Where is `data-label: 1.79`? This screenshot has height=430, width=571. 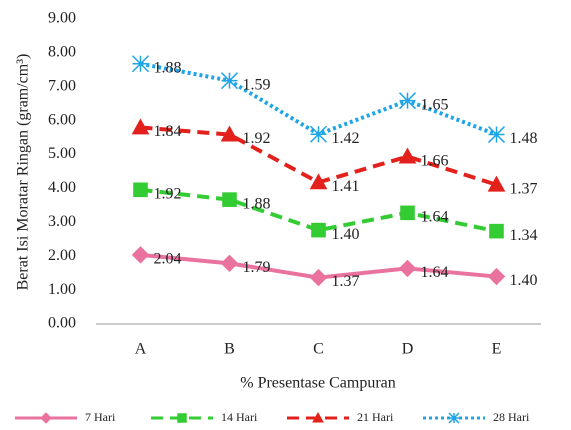
data-label: 1.79 is located at coordinates (257, 267).